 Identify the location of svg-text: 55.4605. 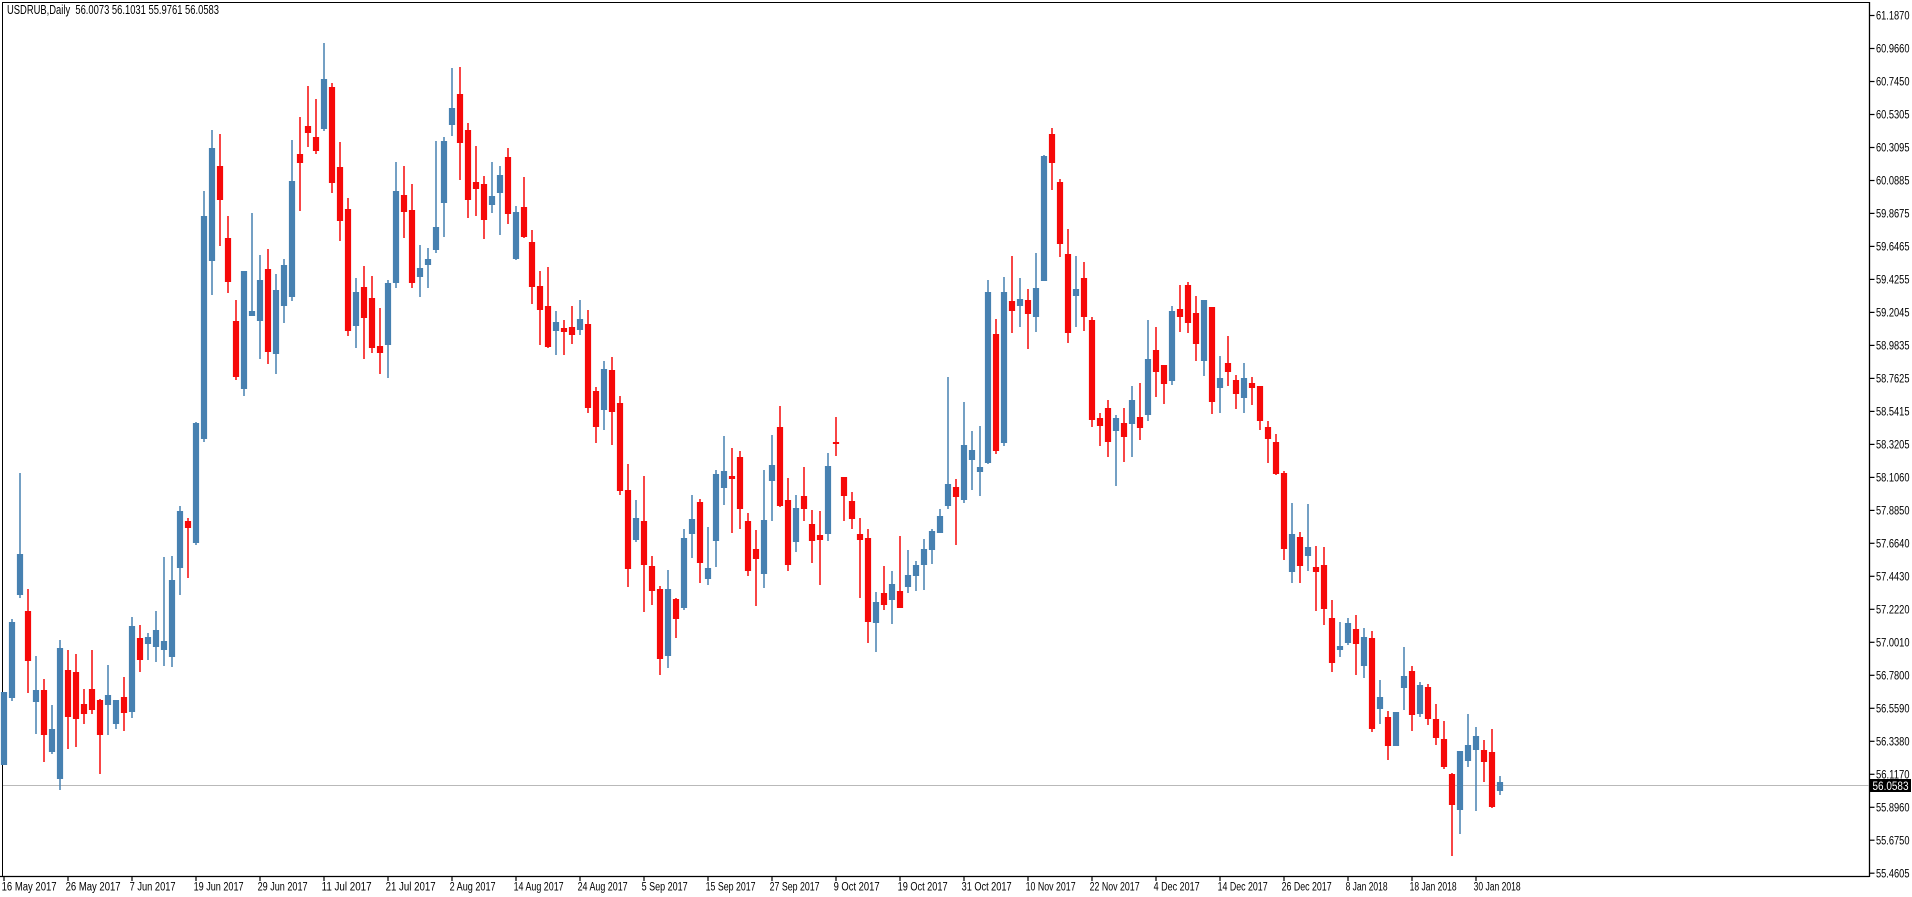
(1893, 874).